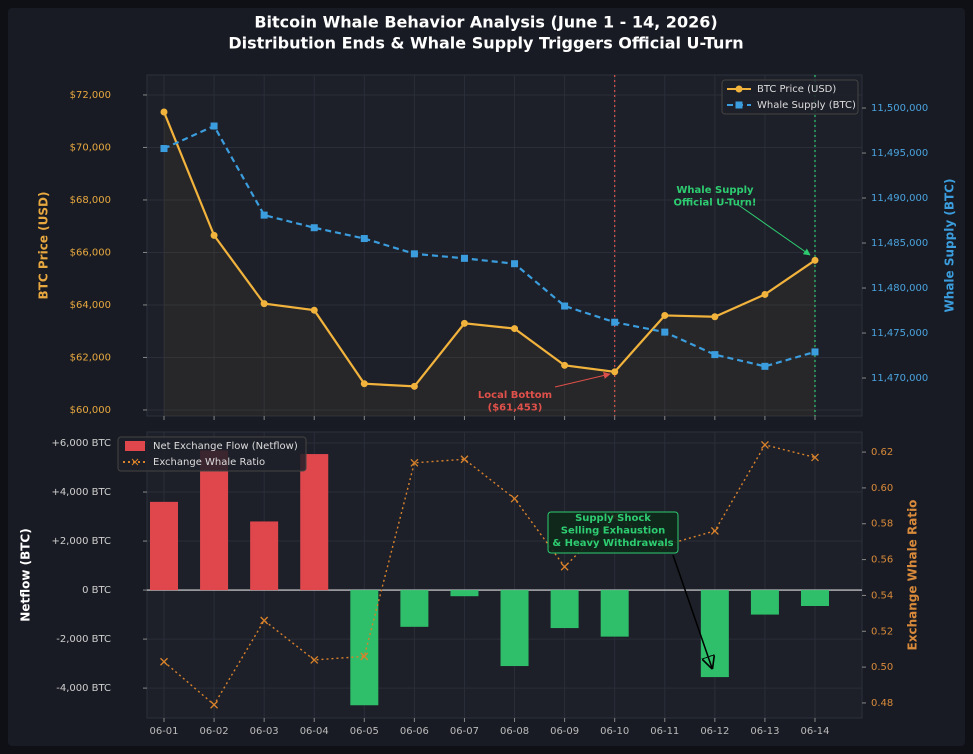 The height and width of the screenshot is (754, 973). What do you see at coordinates (715, 190) in the screenshot?
I see `annotation-text: Whale Supply` at bounding box center [715, 190].